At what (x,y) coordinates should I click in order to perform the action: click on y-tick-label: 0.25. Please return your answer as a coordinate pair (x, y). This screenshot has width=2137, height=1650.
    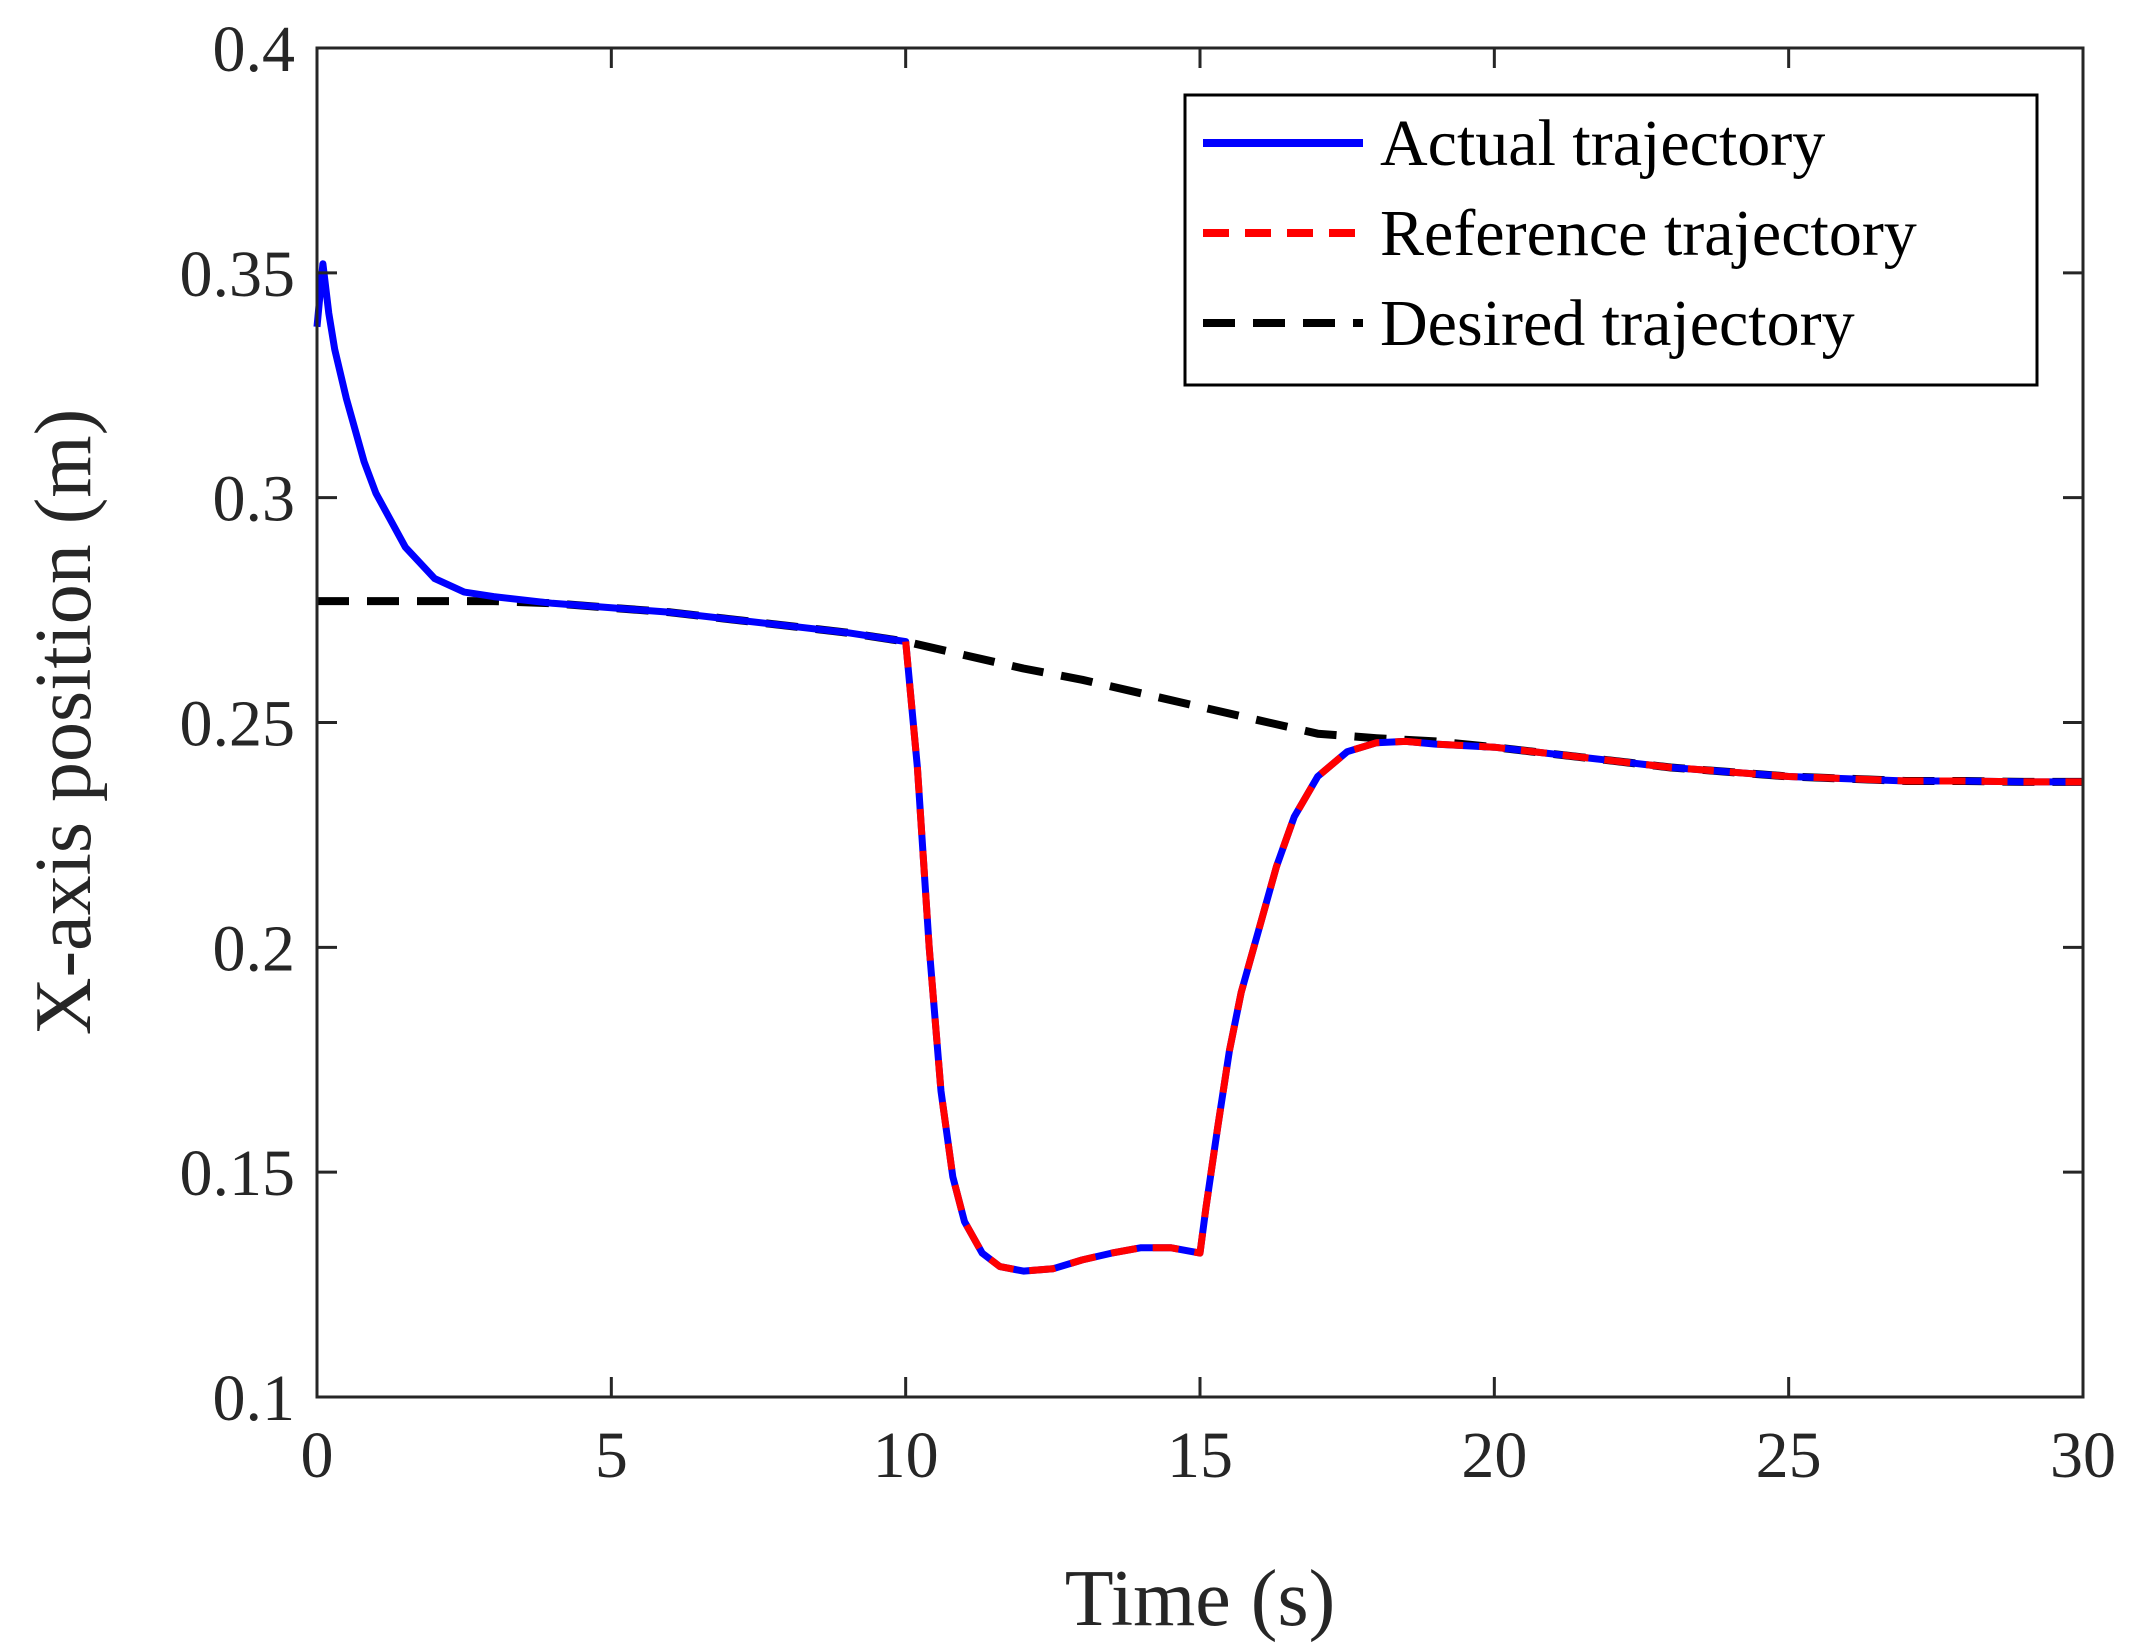
    Looking at the image, I should click on (238, 724).